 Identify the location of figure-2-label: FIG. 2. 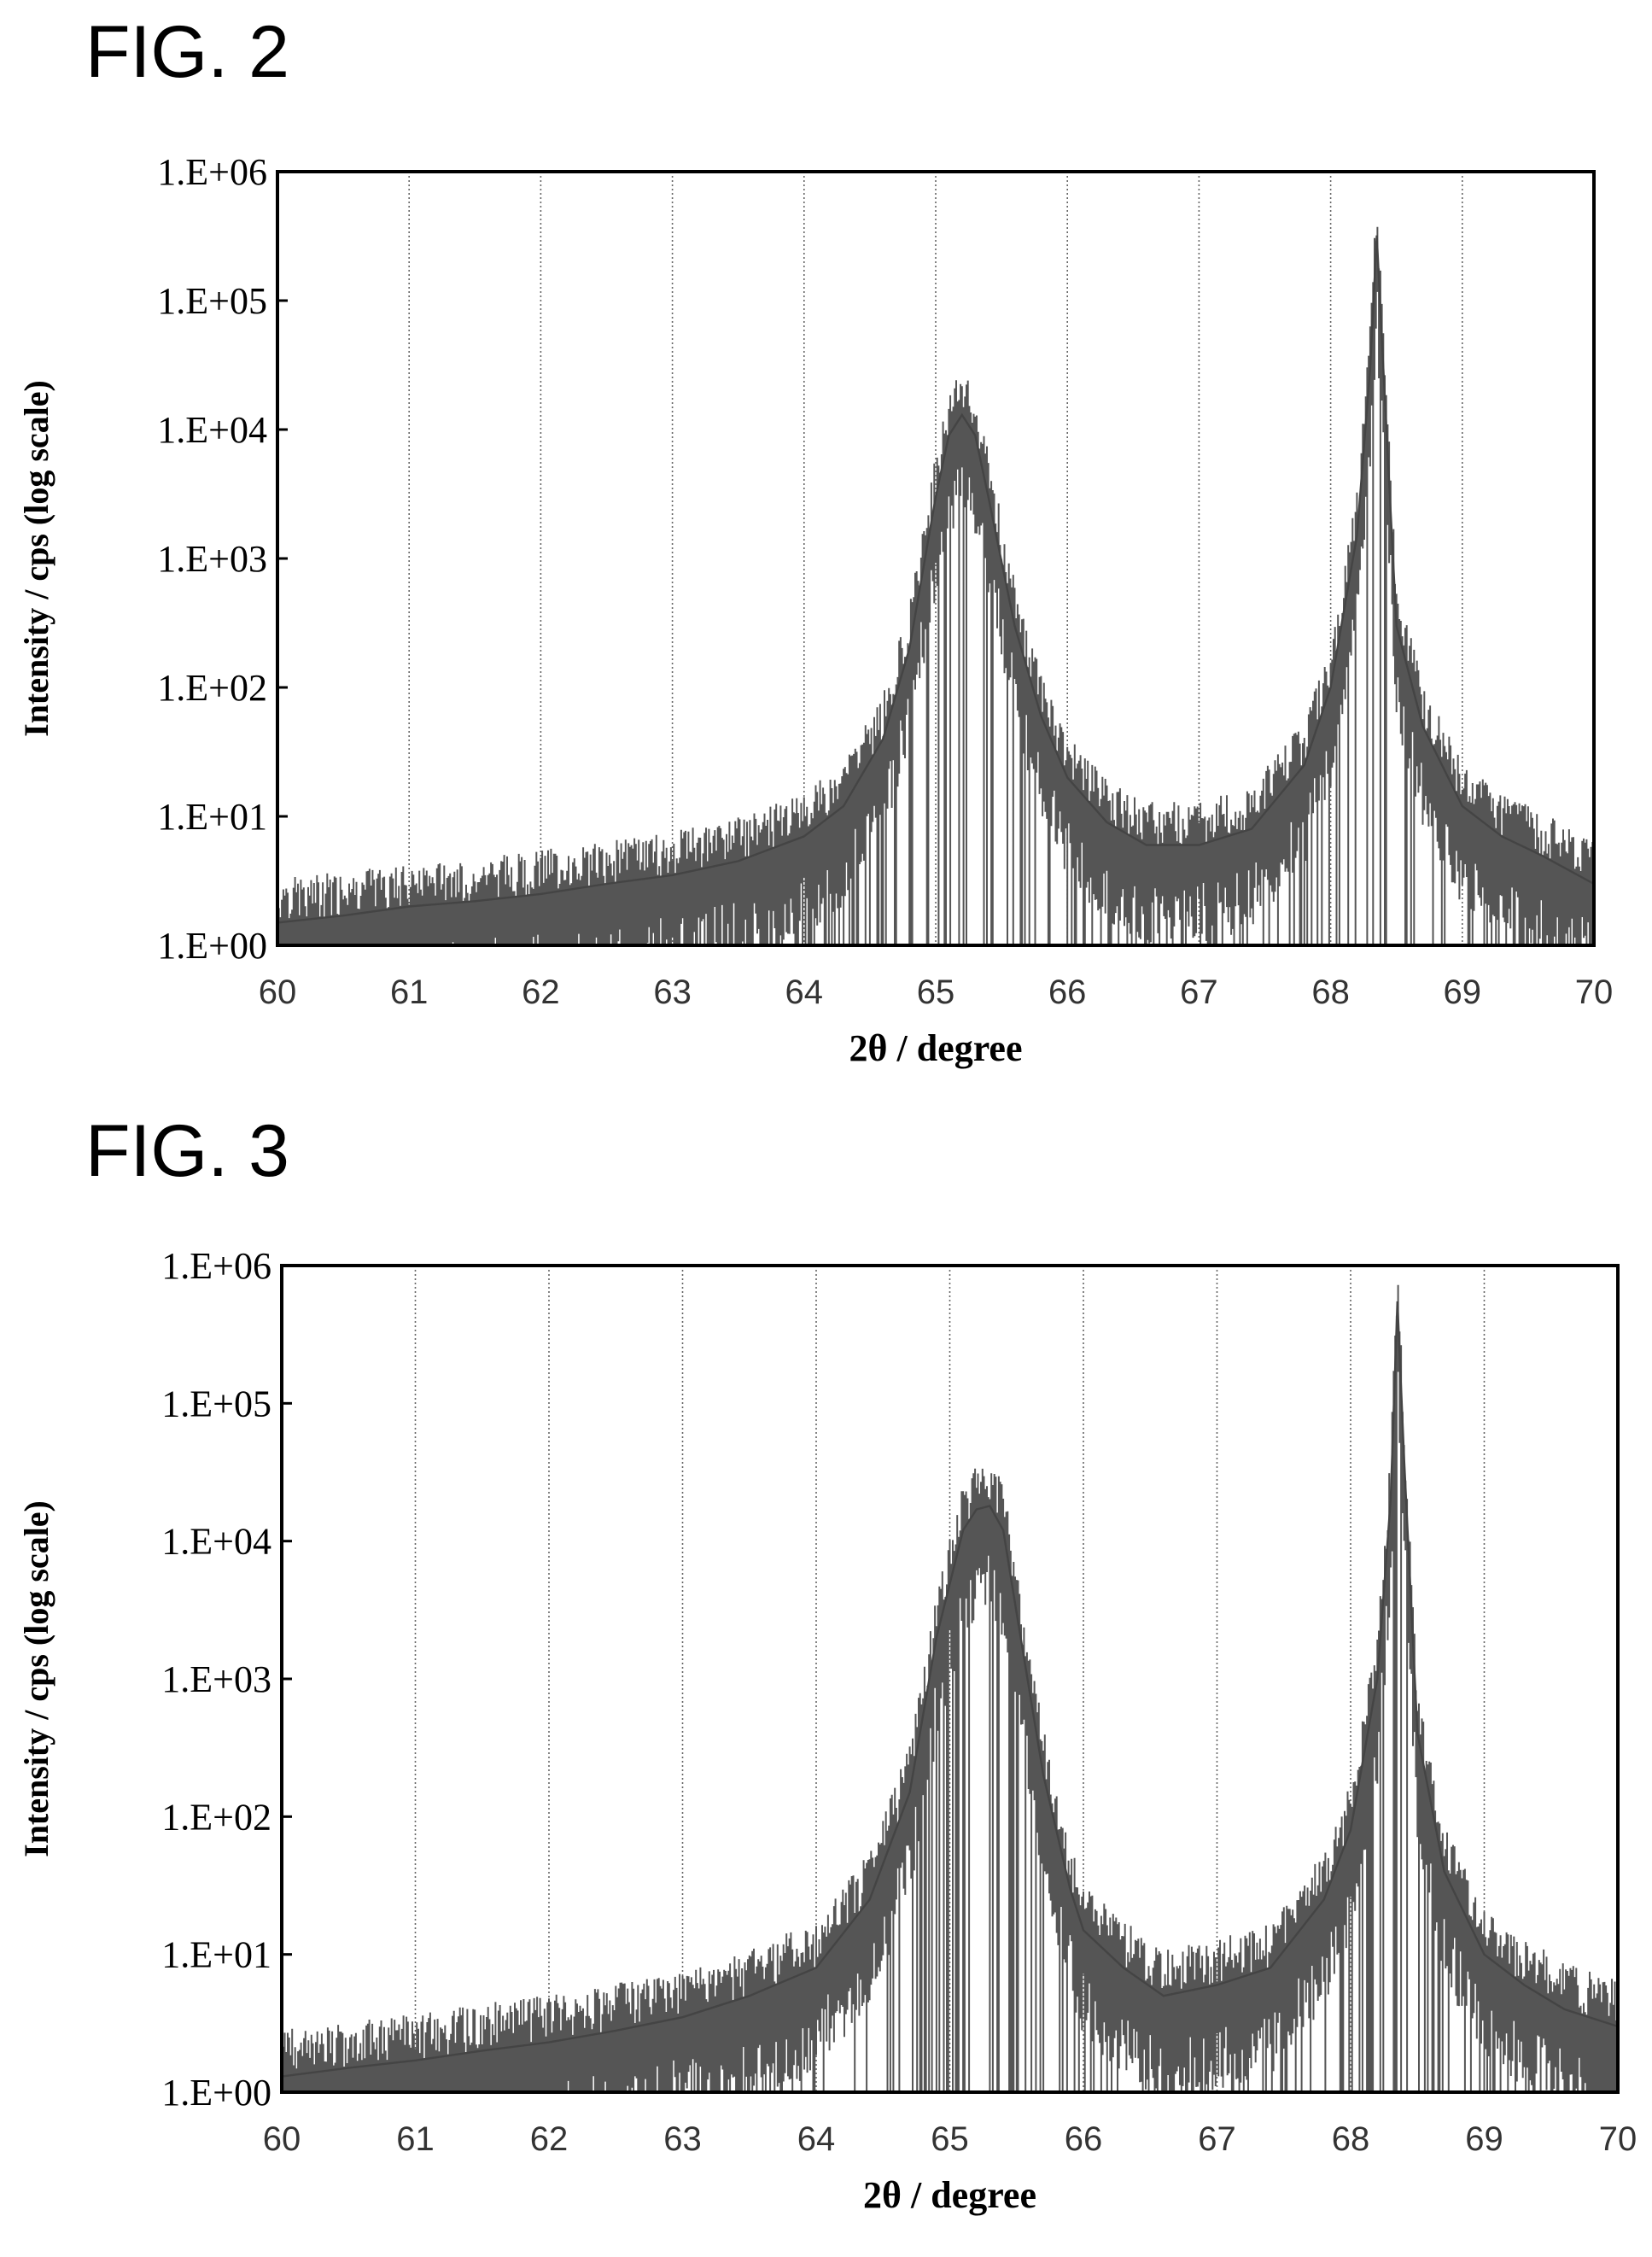
(187, 52).